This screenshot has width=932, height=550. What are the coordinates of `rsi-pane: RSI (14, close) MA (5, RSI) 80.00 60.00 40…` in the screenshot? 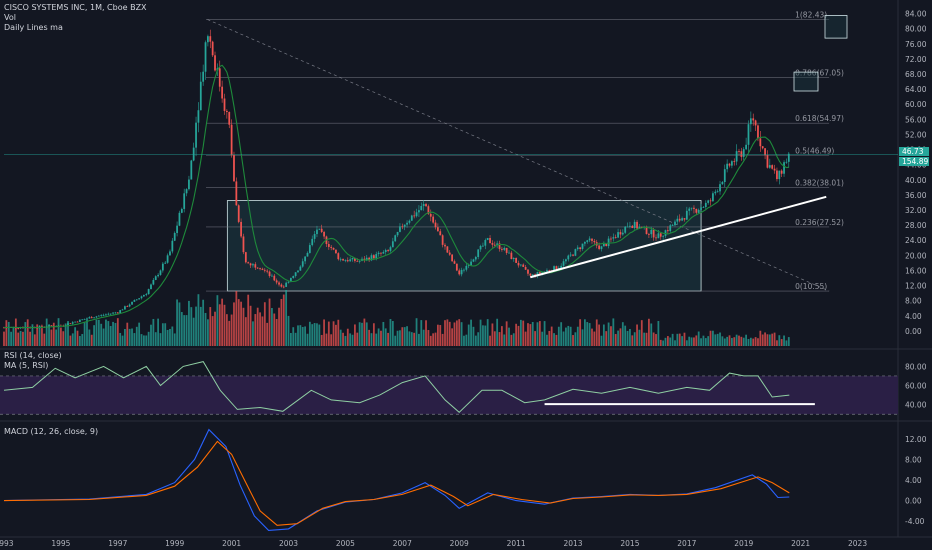 It's located at (463, 383).